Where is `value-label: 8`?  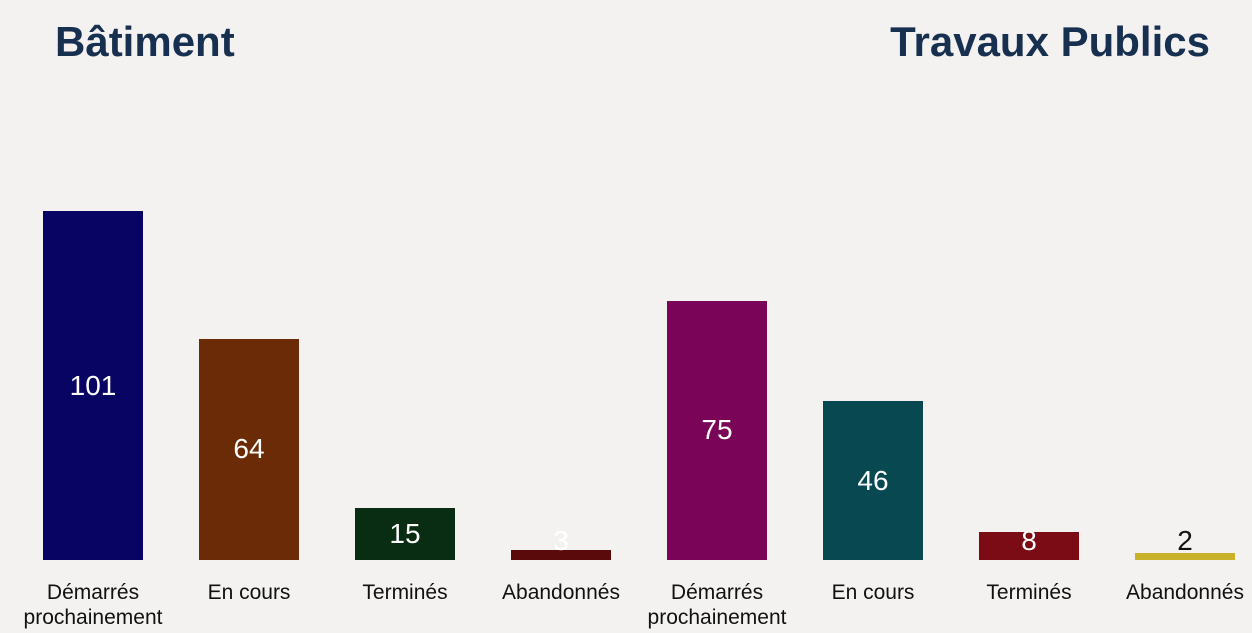 value-label: 8 is located at coordinates (1029, 540).